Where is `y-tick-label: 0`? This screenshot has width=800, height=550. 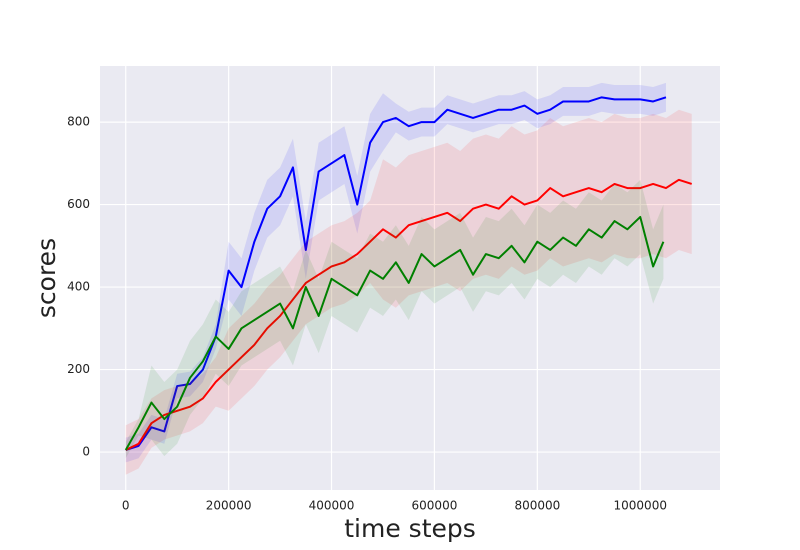
y-tick-label: 0 is located at coordinates (86, 452).